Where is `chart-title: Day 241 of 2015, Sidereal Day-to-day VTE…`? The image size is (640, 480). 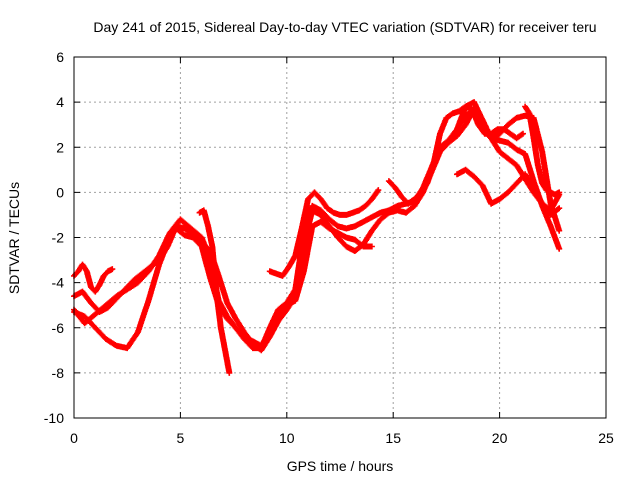
chart-title: Day 241 of 2015, Sidereal Day-to-day VTE… is located at coordinates (344, 27).